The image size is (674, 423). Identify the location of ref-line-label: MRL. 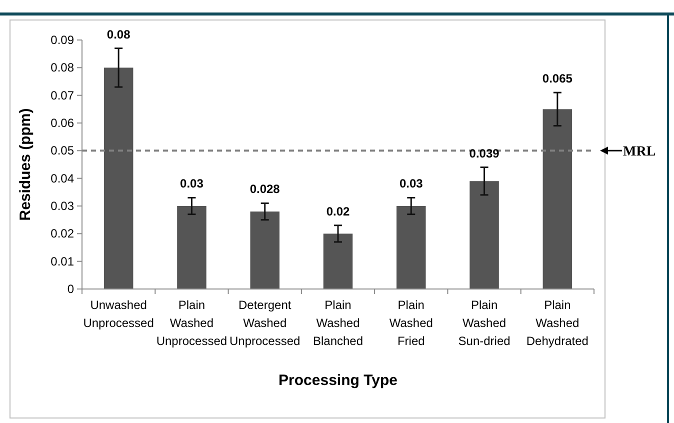
(639, 152).